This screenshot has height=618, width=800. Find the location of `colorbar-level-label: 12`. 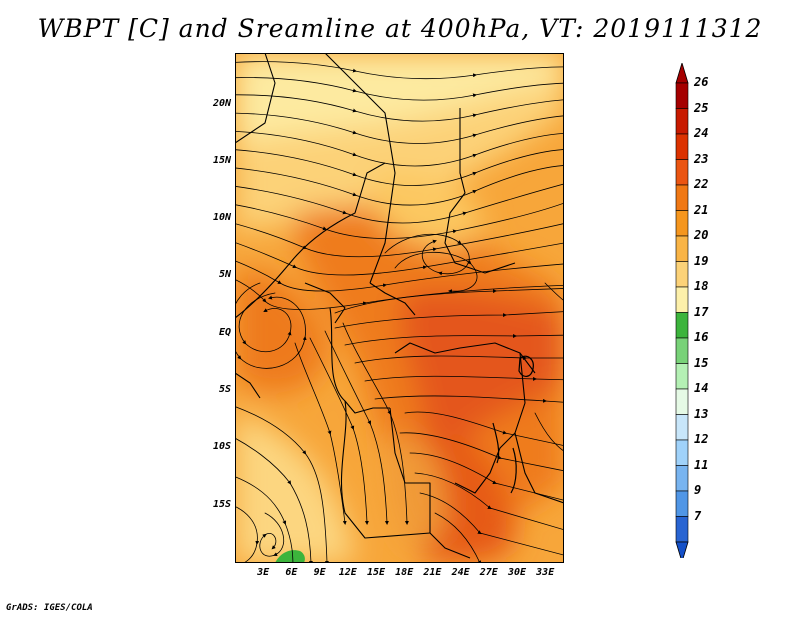

colorbar-level-label: 12 is located at coordinates (701, 439).